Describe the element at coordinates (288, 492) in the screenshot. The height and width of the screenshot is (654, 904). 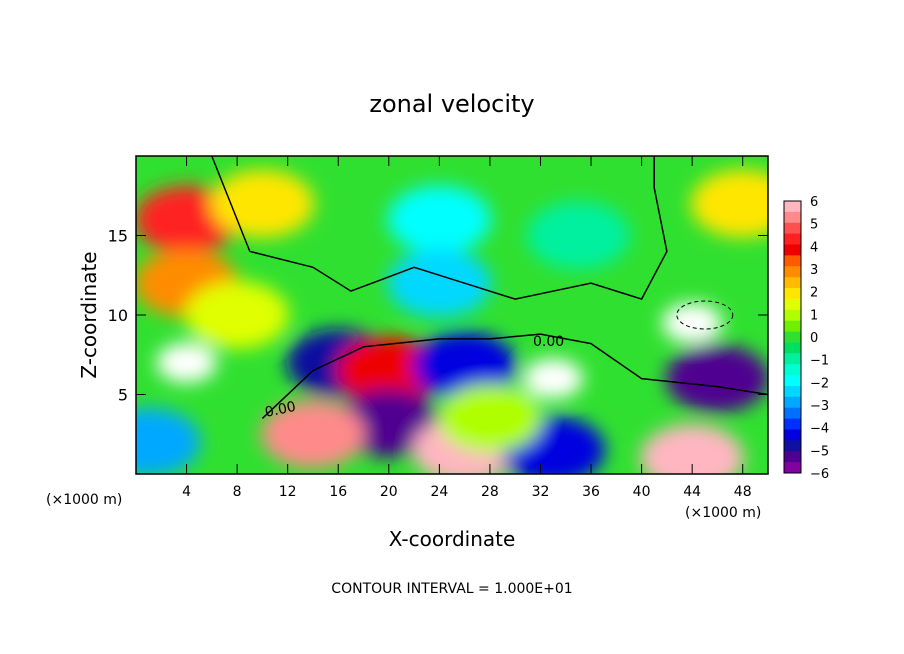
I see `x-tick-label-12: 12` at that location.